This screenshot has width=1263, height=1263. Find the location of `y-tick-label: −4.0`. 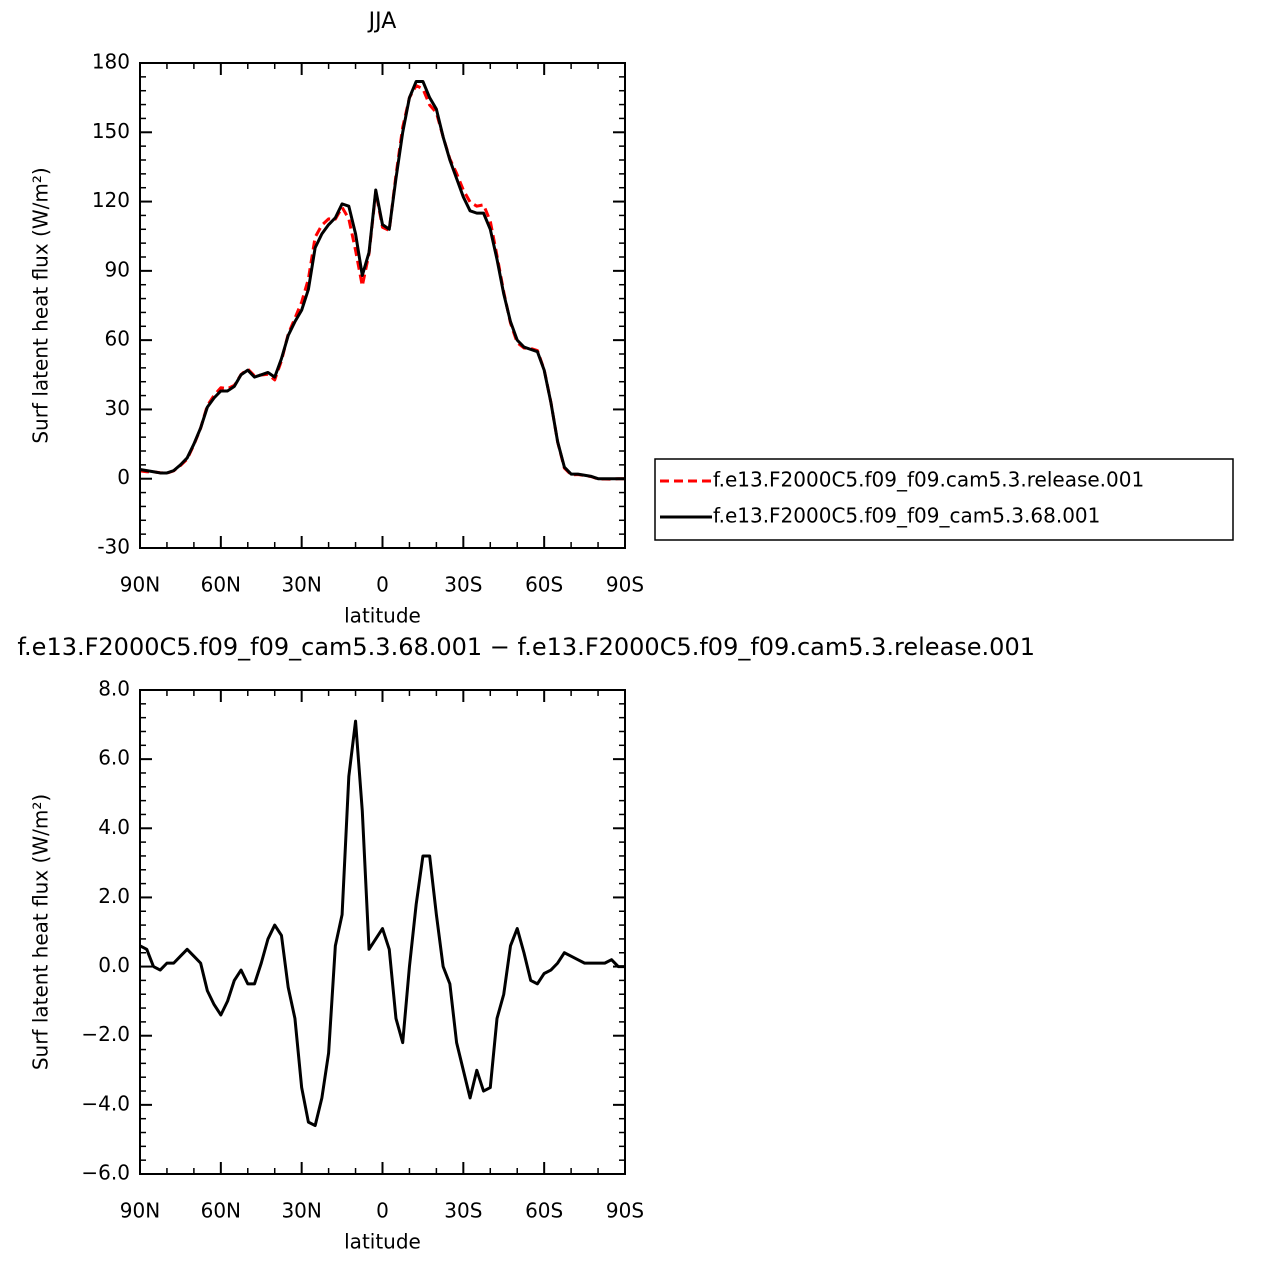

y-tick-label: −4.0 is located at coordinates (105, 1103).